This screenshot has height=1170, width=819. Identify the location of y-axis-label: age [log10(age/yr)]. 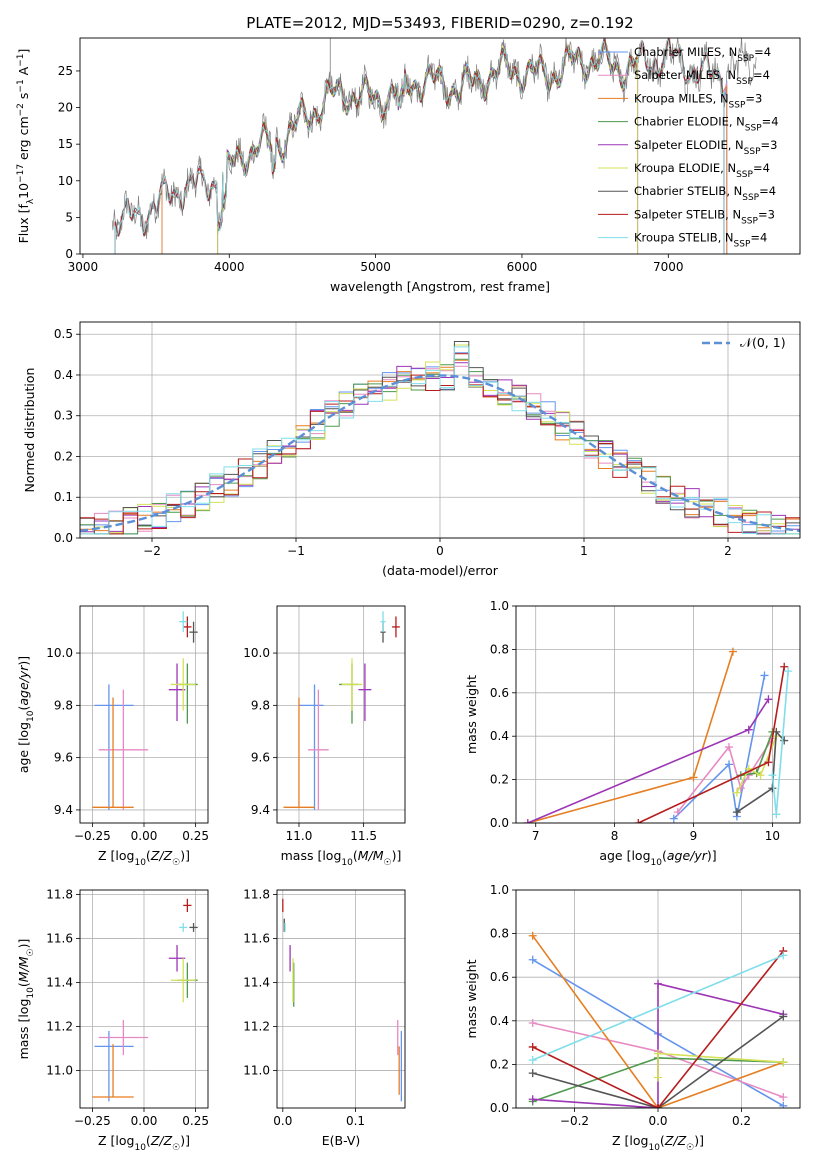
(26, 714).